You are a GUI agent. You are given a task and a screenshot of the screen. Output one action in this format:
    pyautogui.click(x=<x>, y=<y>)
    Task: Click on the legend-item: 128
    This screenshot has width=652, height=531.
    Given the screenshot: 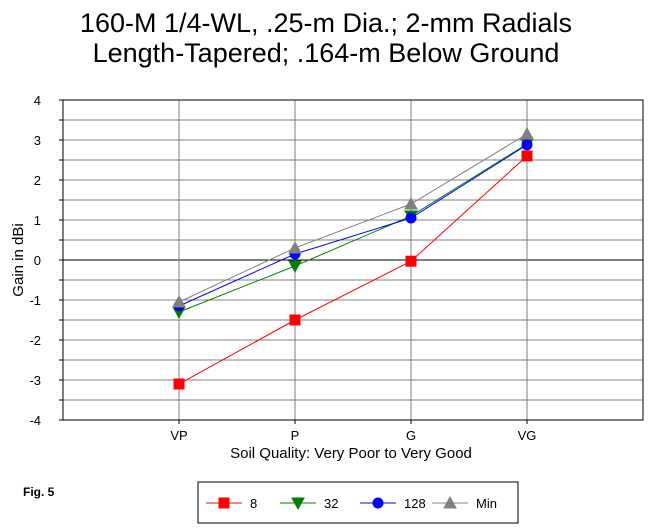 What is the action you would take?
    pyautogui.click(x=393, y=503)
    